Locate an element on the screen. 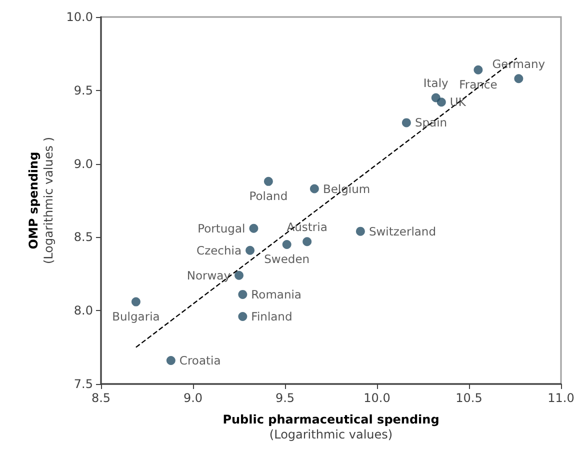 This screenshot has width=581, height=459. data-label: Poland is located at coordinates (268, 195).